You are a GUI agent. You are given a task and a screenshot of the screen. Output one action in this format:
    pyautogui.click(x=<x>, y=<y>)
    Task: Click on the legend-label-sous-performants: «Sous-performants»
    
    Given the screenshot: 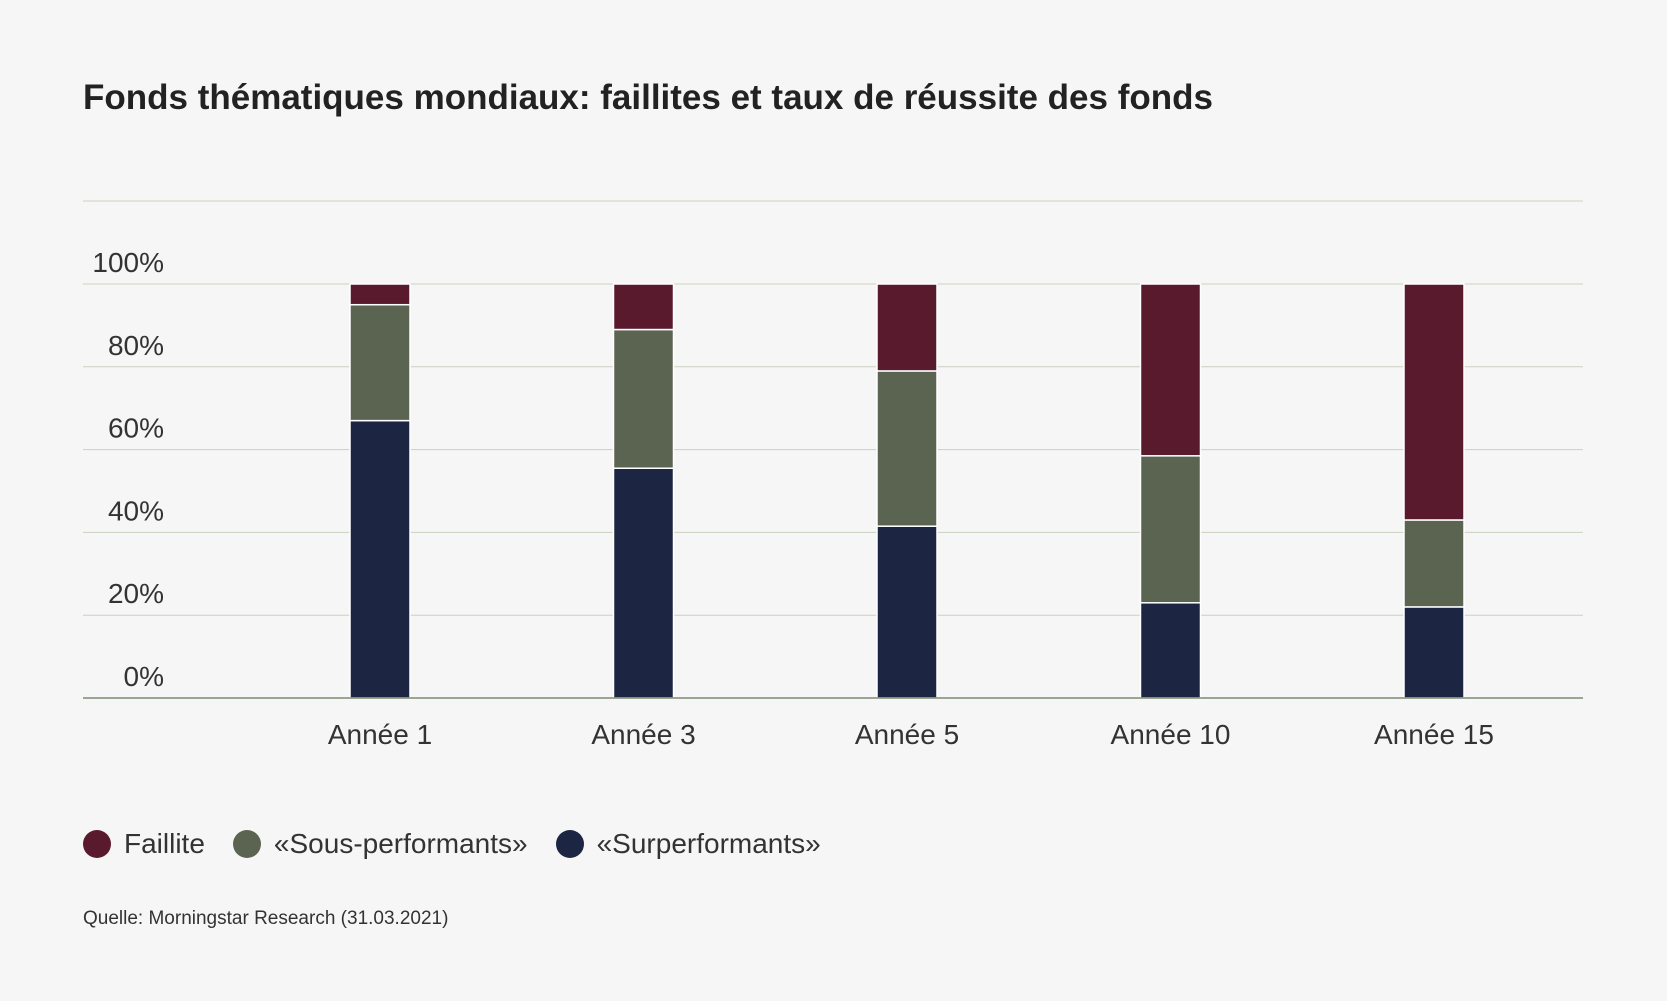 What is the action you would take?
    pyautogui.click(x=400, y=843)
    